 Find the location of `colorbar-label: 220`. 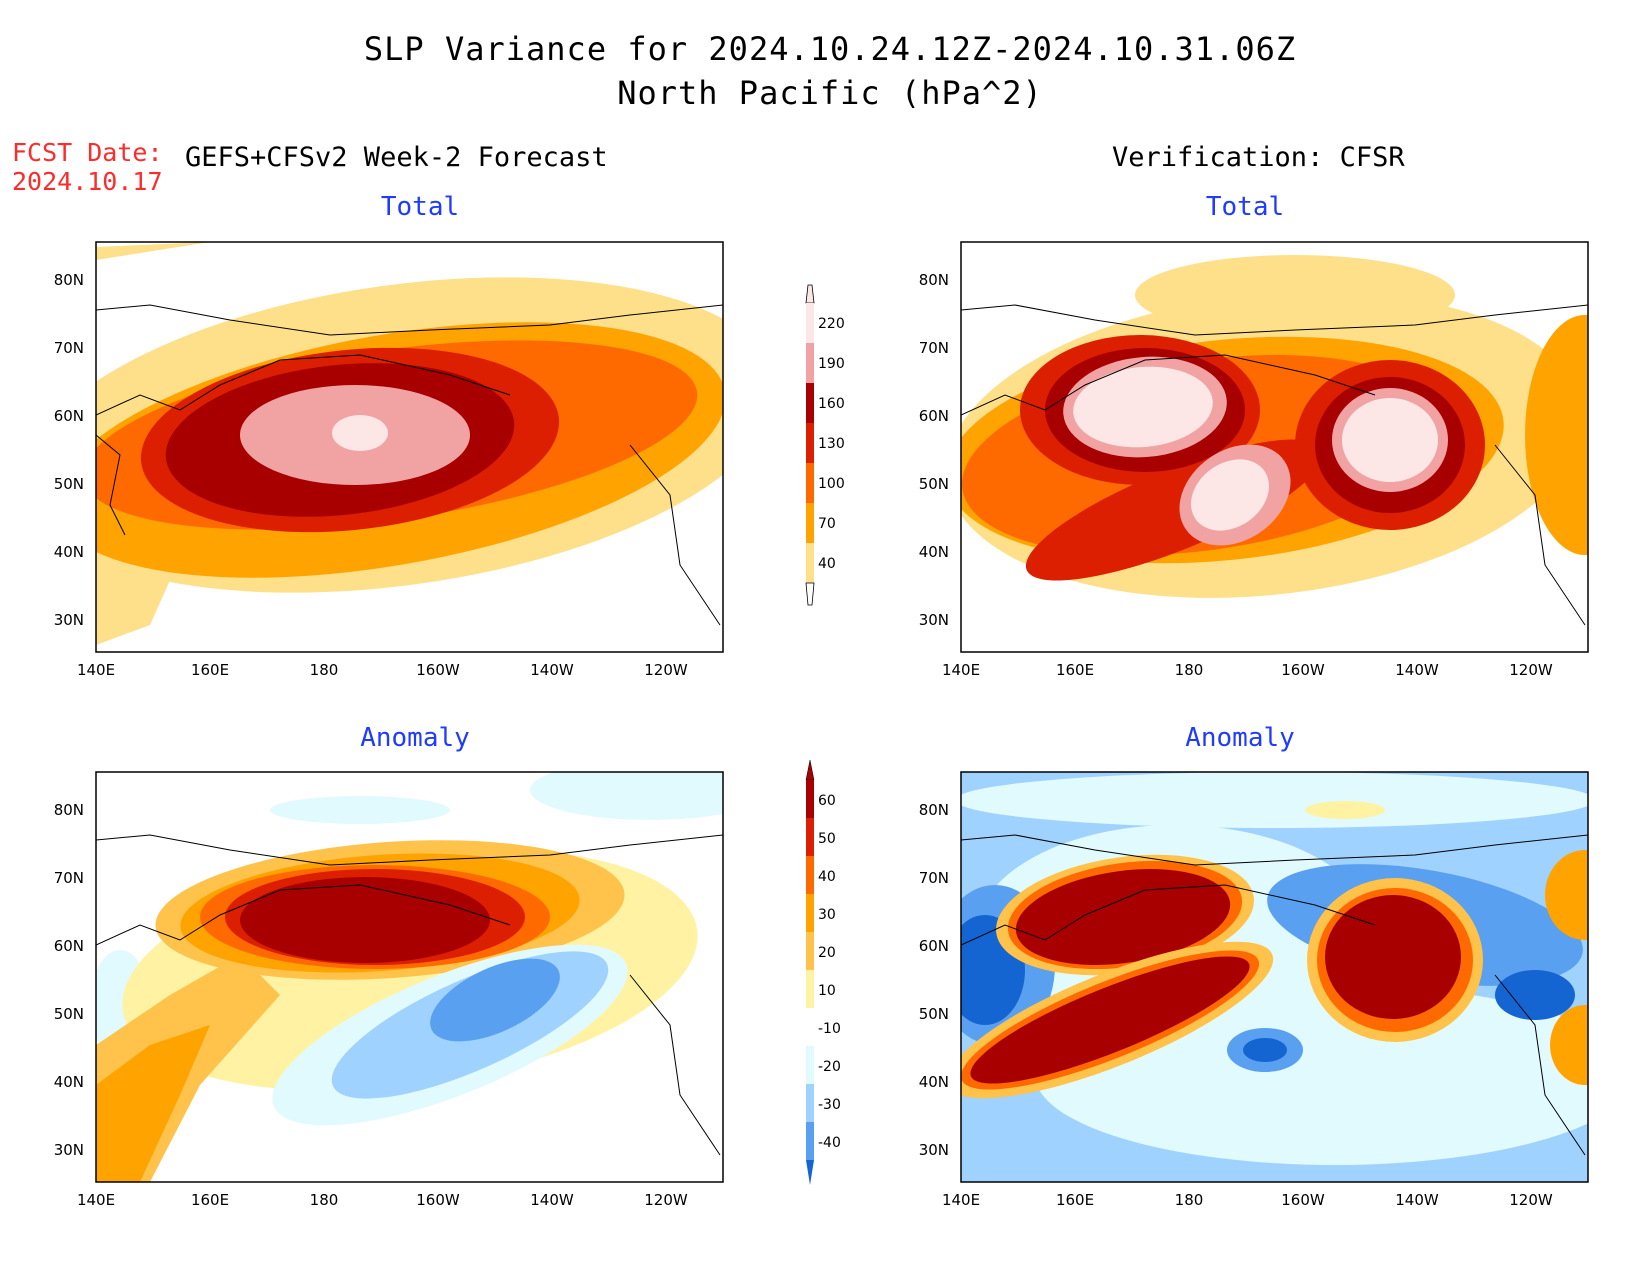

colorbar-label: 220 is located at coordinates (831, 324).